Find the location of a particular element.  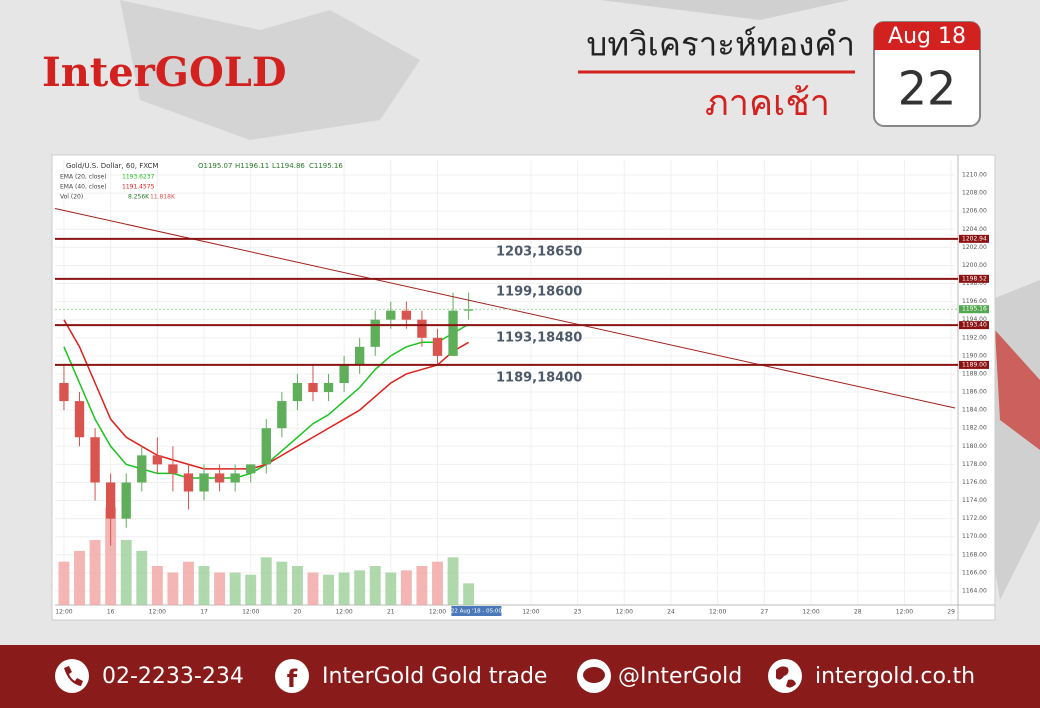

legend-value: 1193.6237 is located at coordinates (138, 177).